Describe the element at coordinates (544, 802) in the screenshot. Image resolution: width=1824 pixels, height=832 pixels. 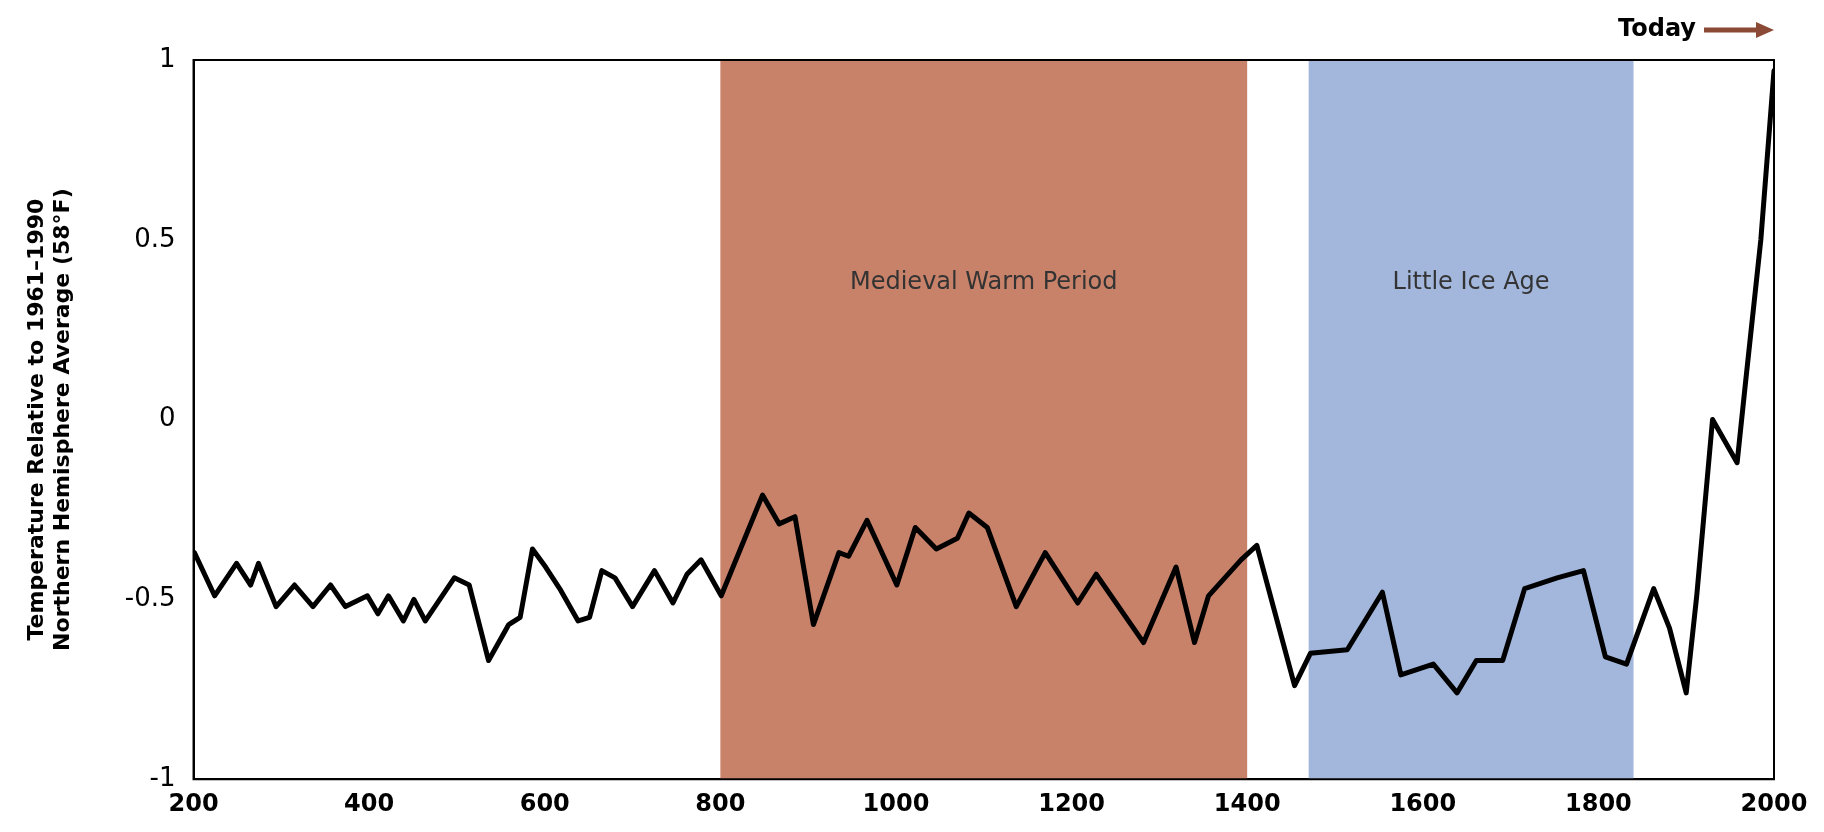
I see `x-tick-label: 600` at that location.